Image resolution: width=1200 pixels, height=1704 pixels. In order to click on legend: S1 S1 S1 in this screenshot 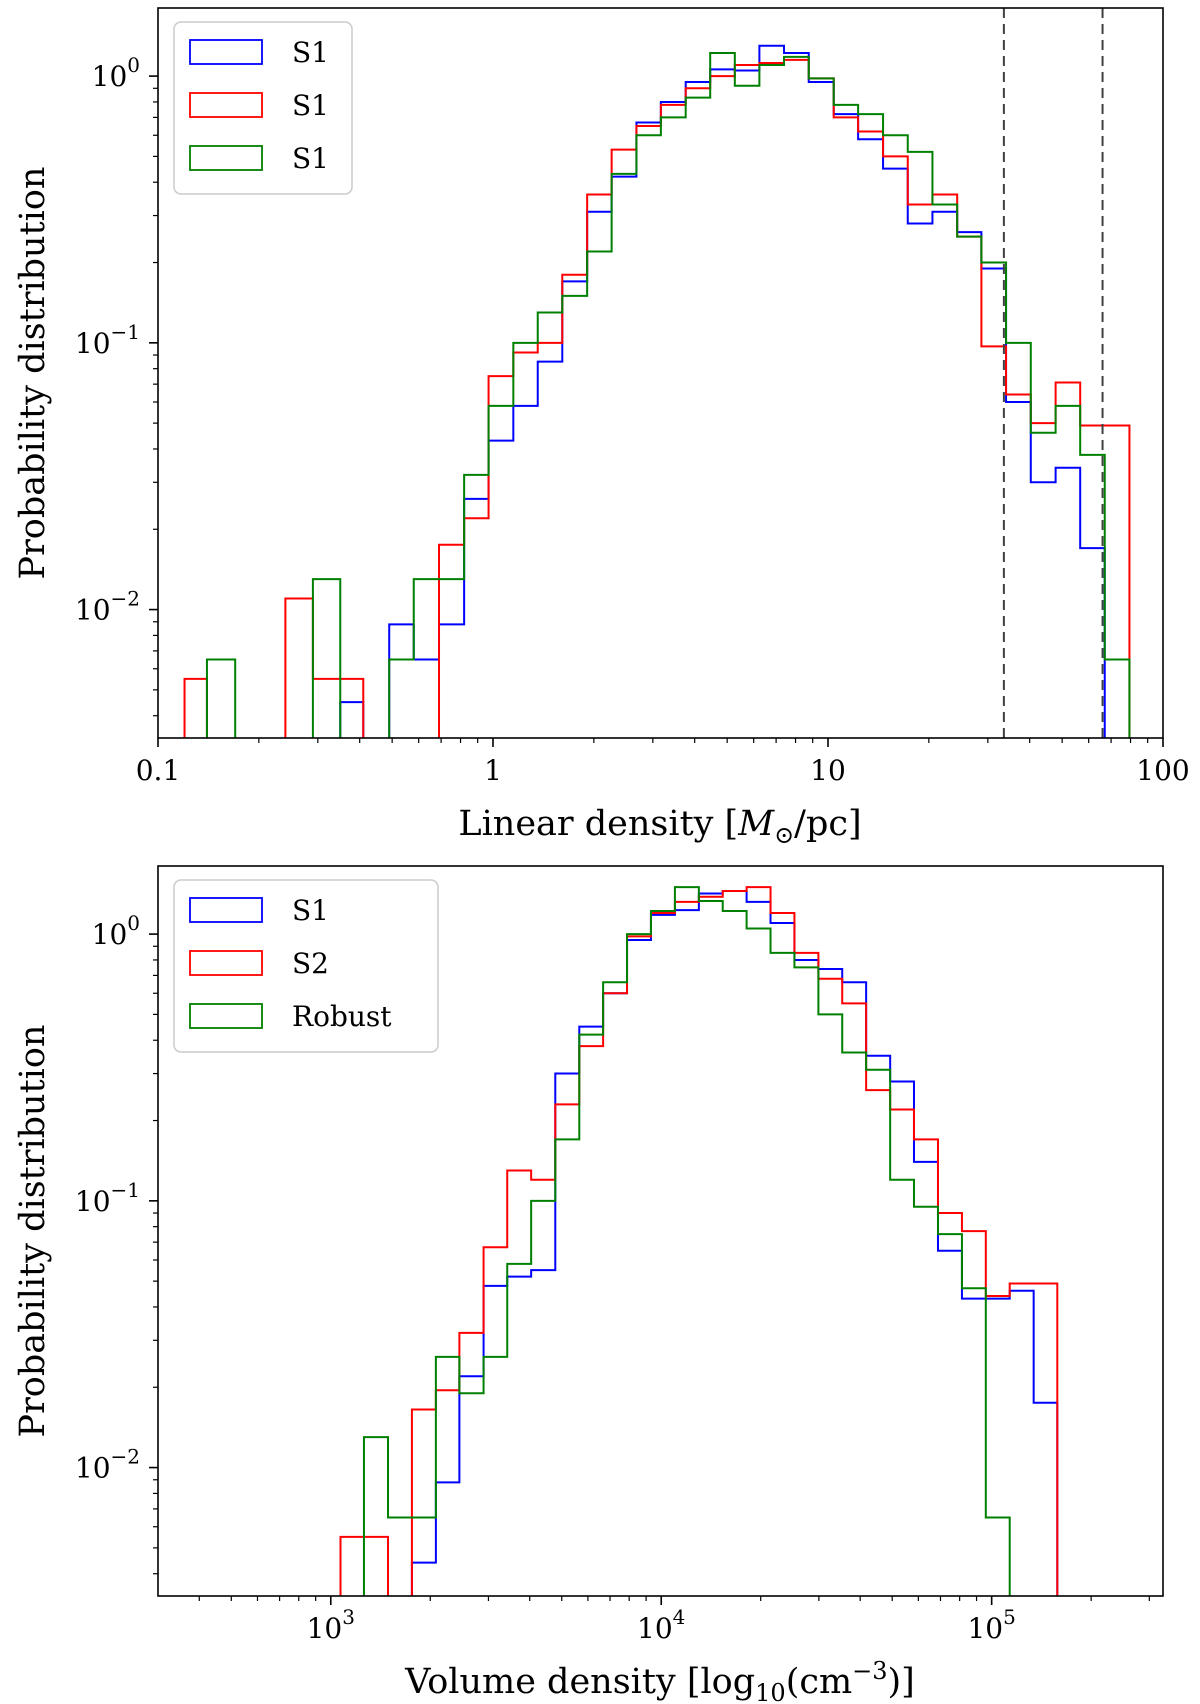, I will do `click(263, 108)`.